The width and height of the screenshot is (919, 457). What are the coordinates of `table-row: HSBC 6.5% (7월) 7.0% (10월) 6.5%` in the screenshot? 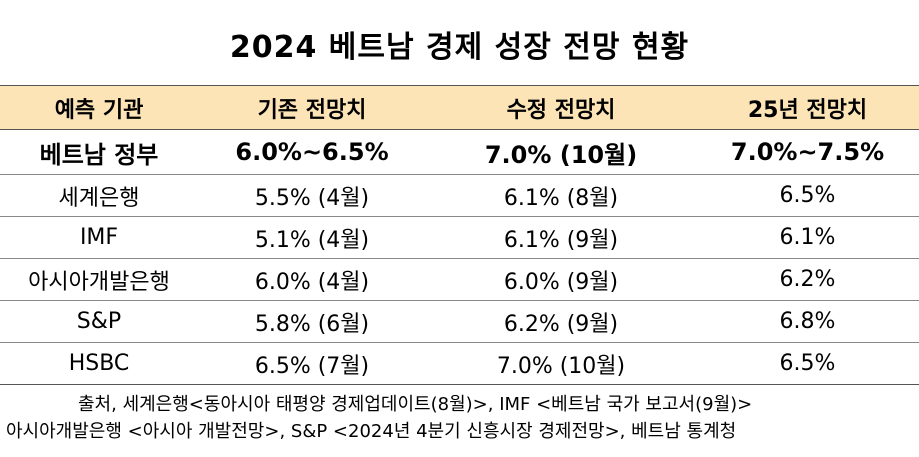 It's located at (459, 363).